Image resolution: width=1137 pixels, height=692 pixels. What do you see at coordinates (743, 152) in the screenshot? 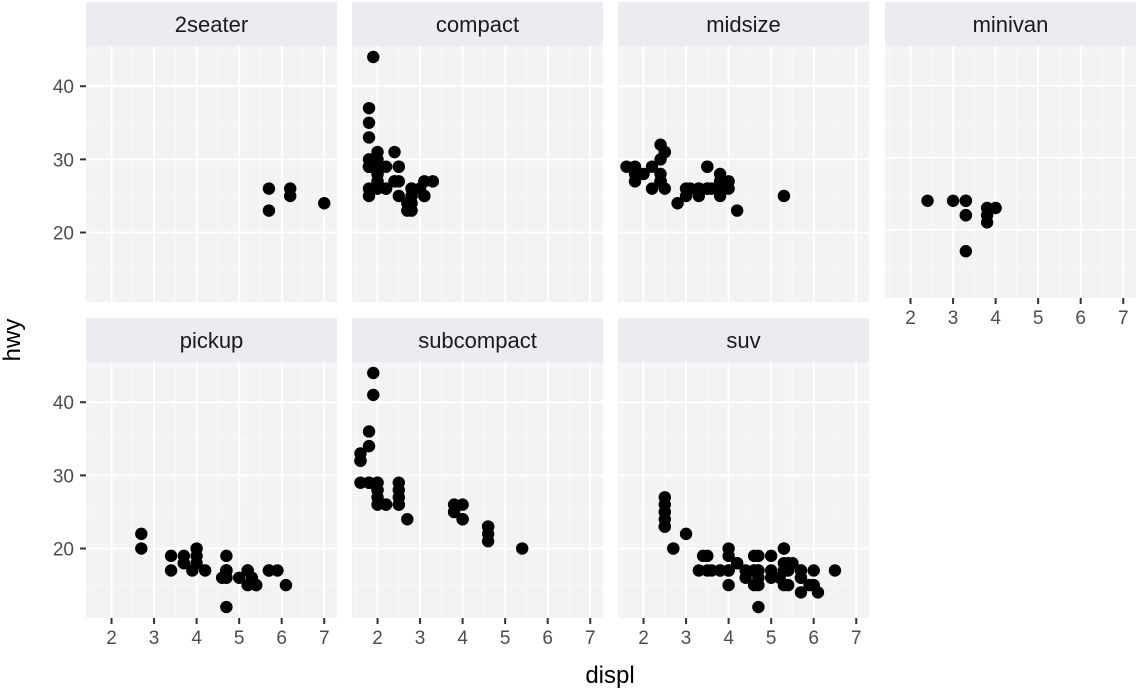
I see `facet-panel-midsize: midsize` at bounding box center [743, 152].